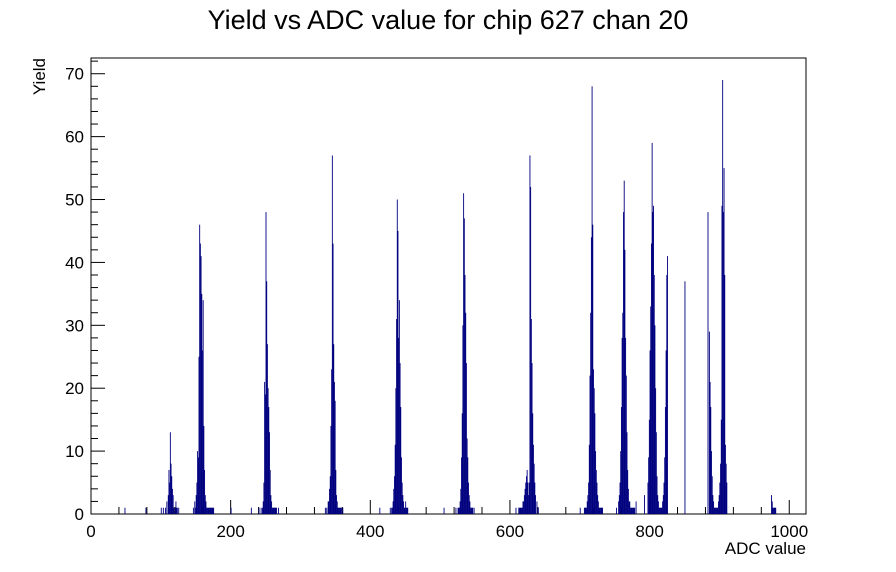 The image size is (896, 572). What do you see at coordinates (370, 531) in the screenshot?
I see `x-tick-label: 400` at bounding box center [370, 531].